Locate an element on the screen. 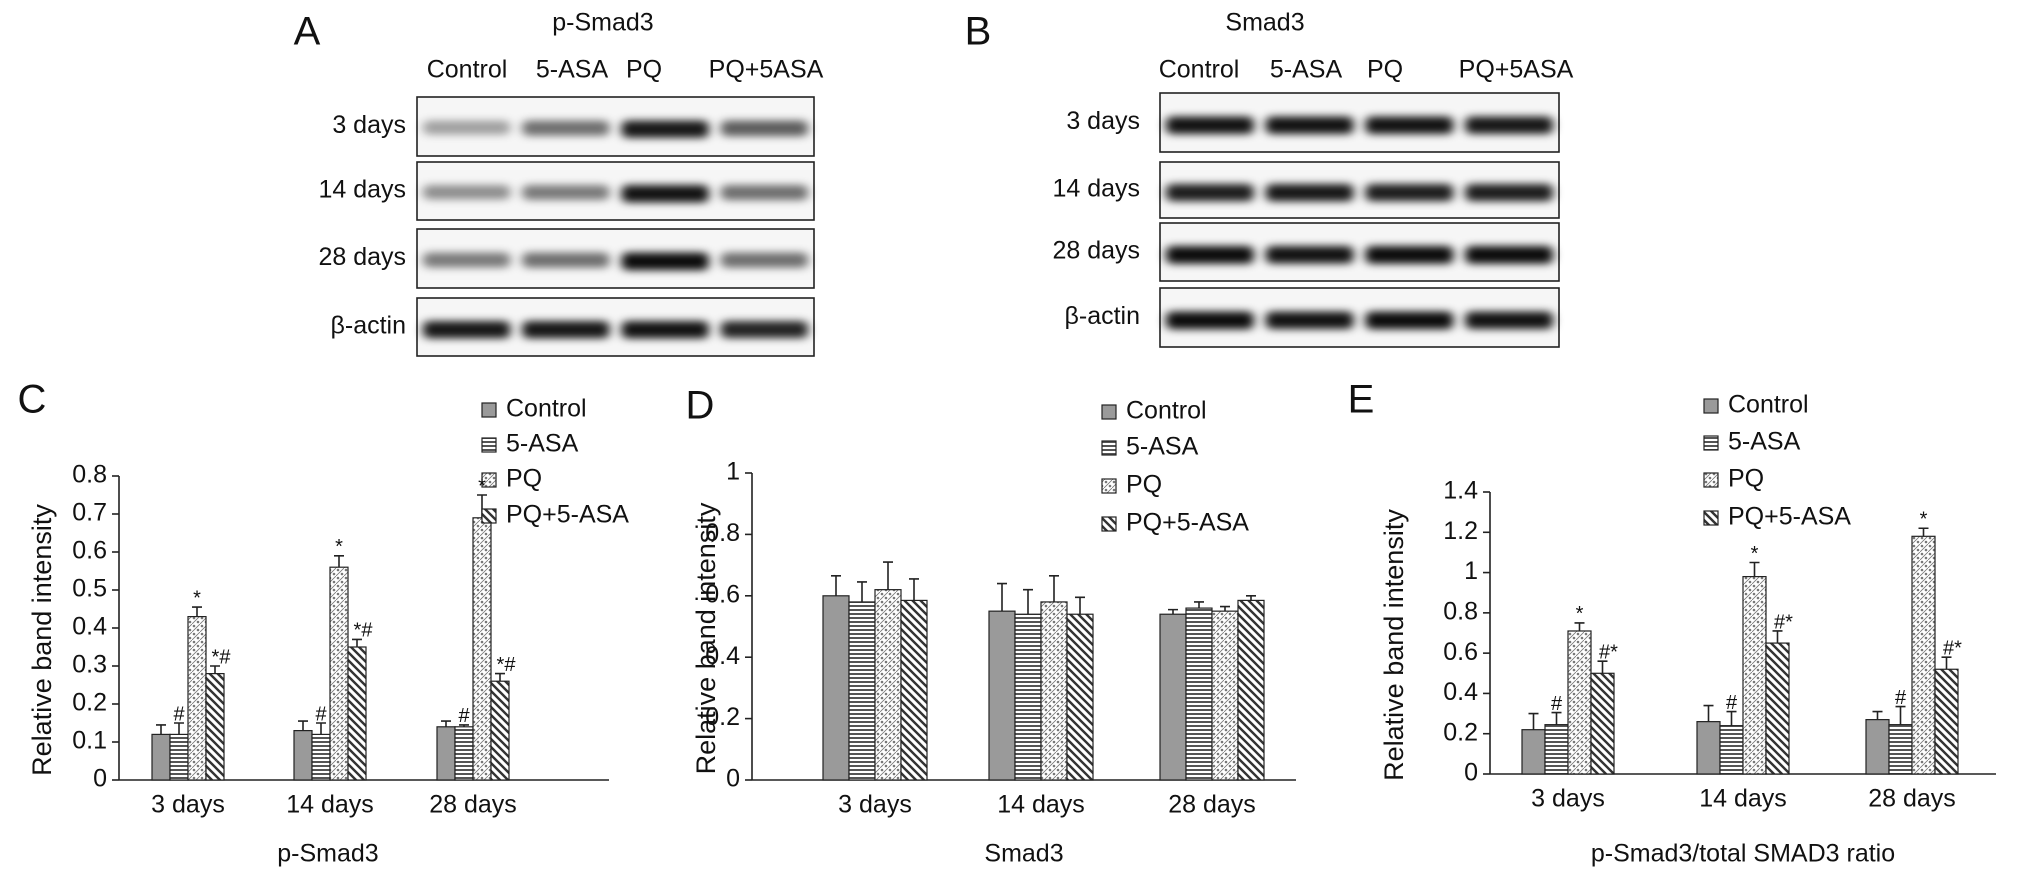 Image resolution: width=2032 pixels, height=880 pixels. y-tick-label: 0.4 is located at coordinates (1460, 692).